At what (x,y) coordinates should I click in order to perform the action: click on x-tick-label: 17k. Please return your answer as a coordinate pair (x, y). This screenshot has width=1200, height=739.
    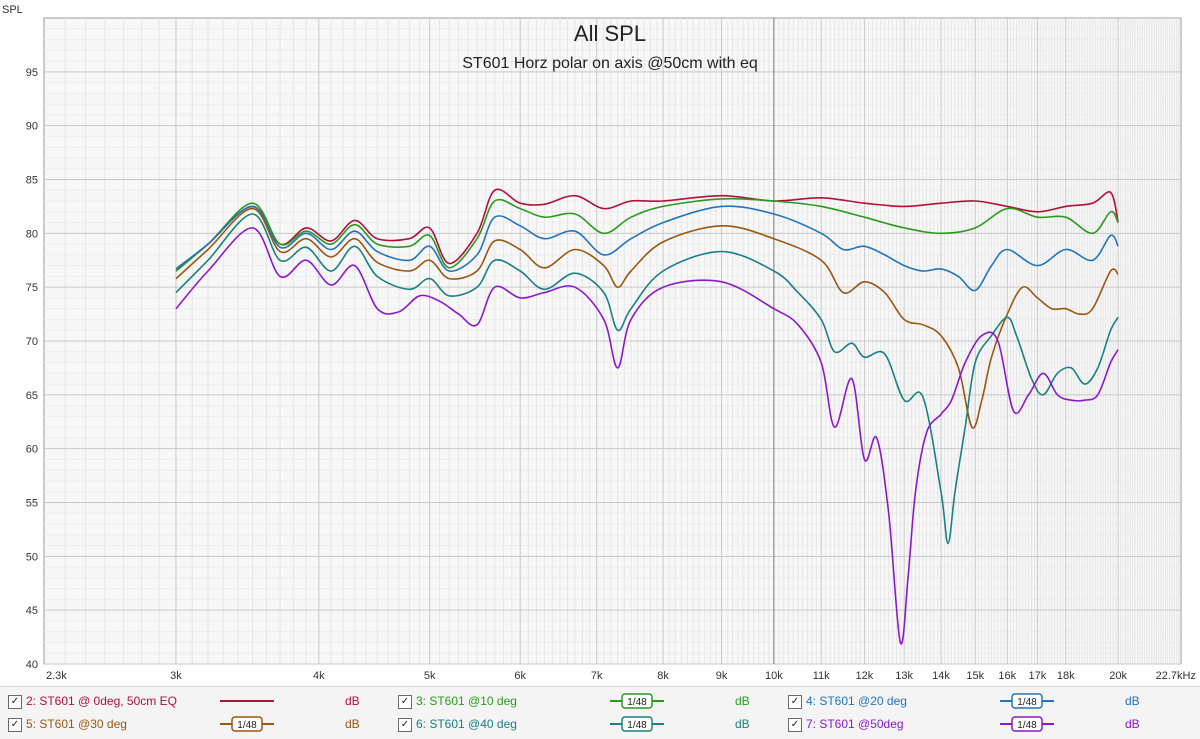
    Looking at the image, I should click on (1038, 676).